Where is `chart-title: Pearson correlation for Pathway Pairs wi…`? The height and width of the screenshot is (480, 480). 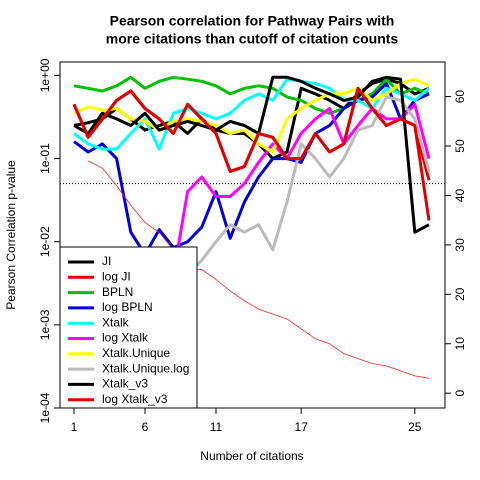 chart-title: Pearson correlation for Pathway Pairs wi… is located at coordinates (252, 21).